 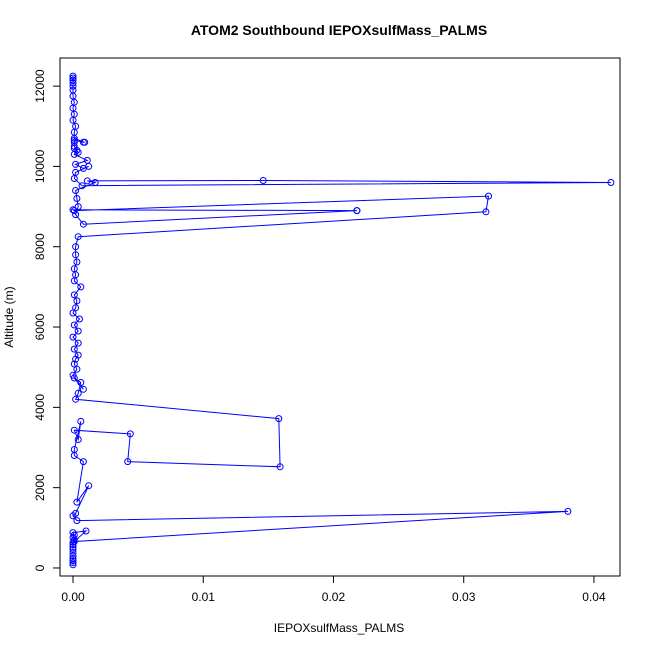 I want to click on x-tick-label: 0.02, so click(x=334, y=597).